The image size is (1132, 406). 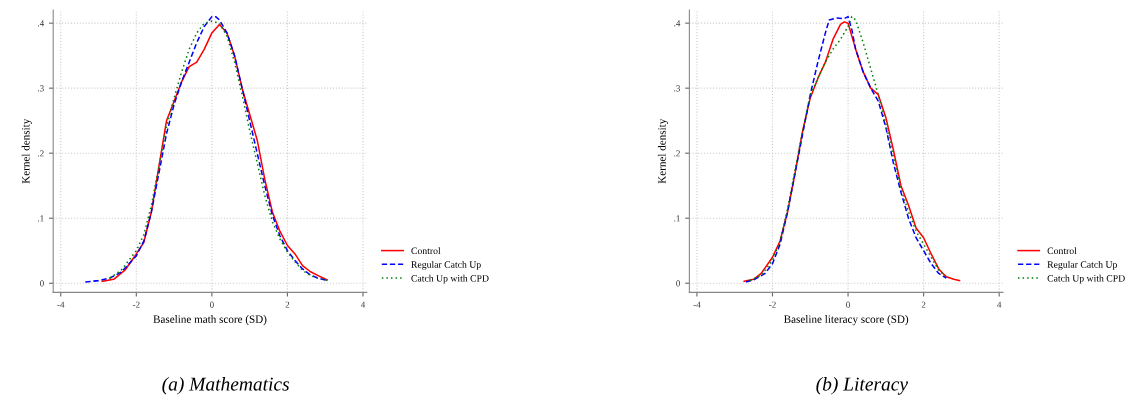 What do you see at coordinates (226, 385) in the screenshot?
I see `text: (a) Mathematics` at bounding box center [226, 385].